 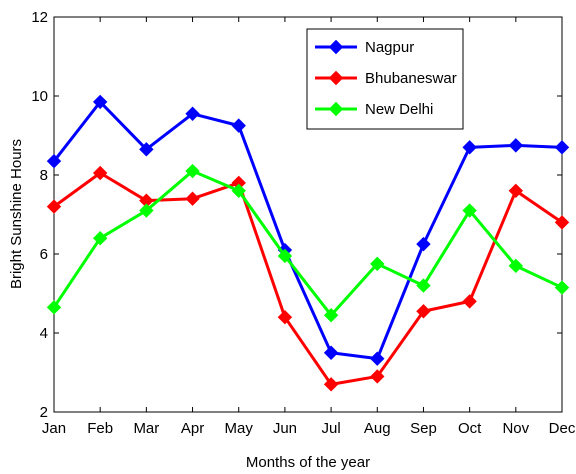 What do you see at coordinates (308, 462) in the screenshot?
I see `x-axis-title: Months of the year` at bounding box center [308, 462].